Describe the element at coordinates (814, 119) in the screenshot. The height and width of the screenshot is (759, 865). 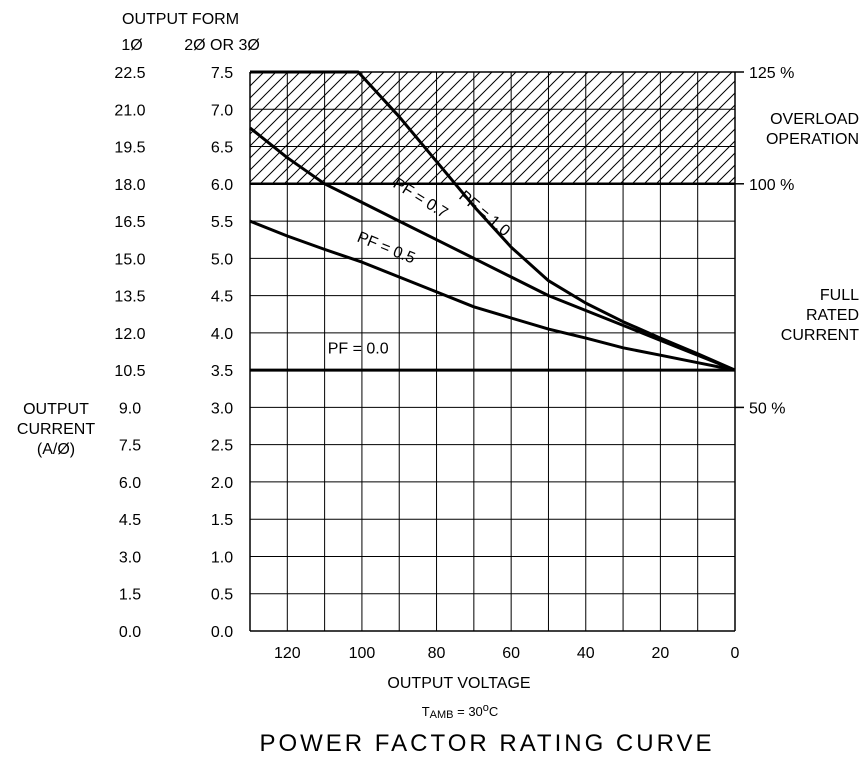
I see `right-note-text: OVERLOAD` at that location.